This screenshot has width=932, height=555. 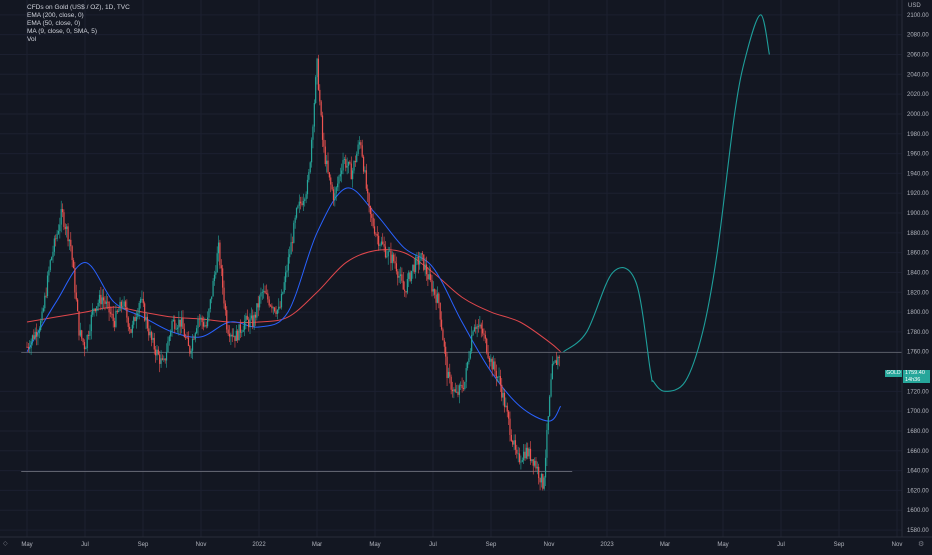 I want to click on legend-ema50: EMA (50, close, 0), so click(x=54, y=23).